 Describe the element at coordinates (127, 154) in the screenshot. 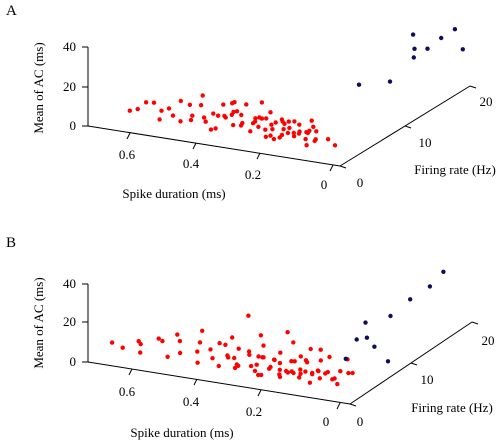

I see `x-tick-label: 0.6` at that location.